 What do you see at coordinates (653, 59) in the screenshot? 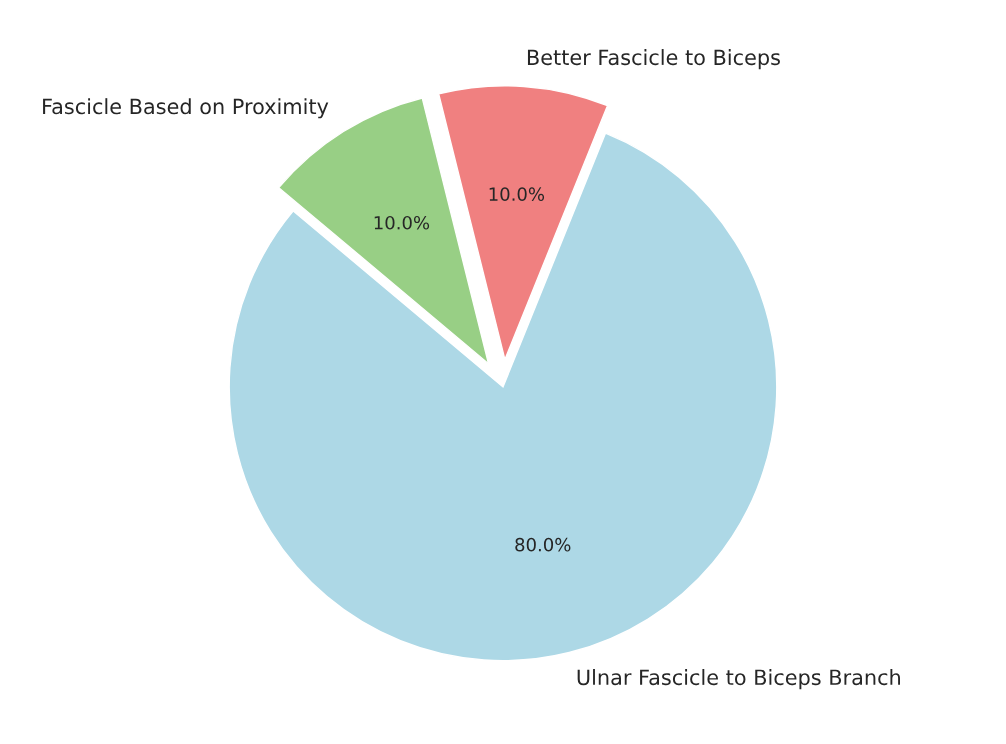
I see `slice-label: Better Fascicle to Biceps` at bounding box center [653, 59].